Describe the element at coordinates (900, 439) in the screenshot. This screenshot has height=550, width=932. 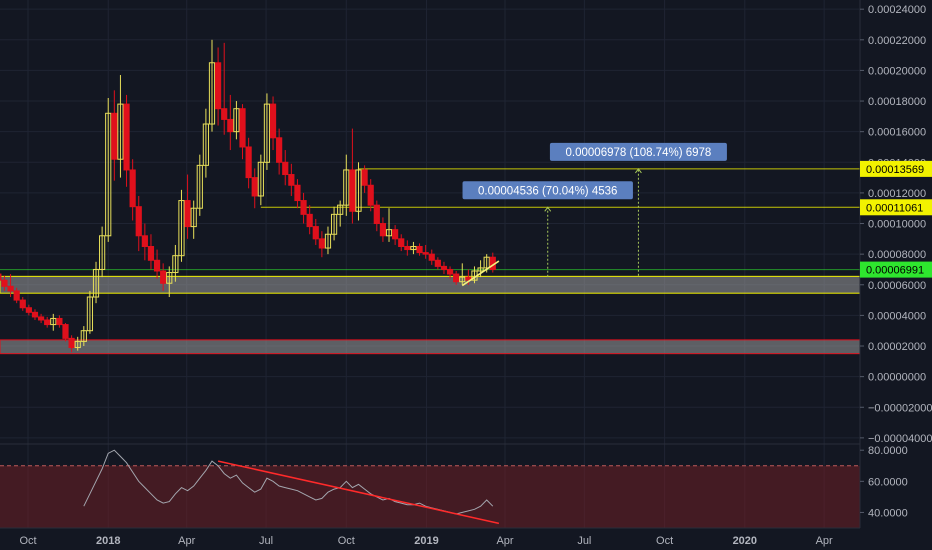
I see `price-tick-label: −0.00004000` at that location.